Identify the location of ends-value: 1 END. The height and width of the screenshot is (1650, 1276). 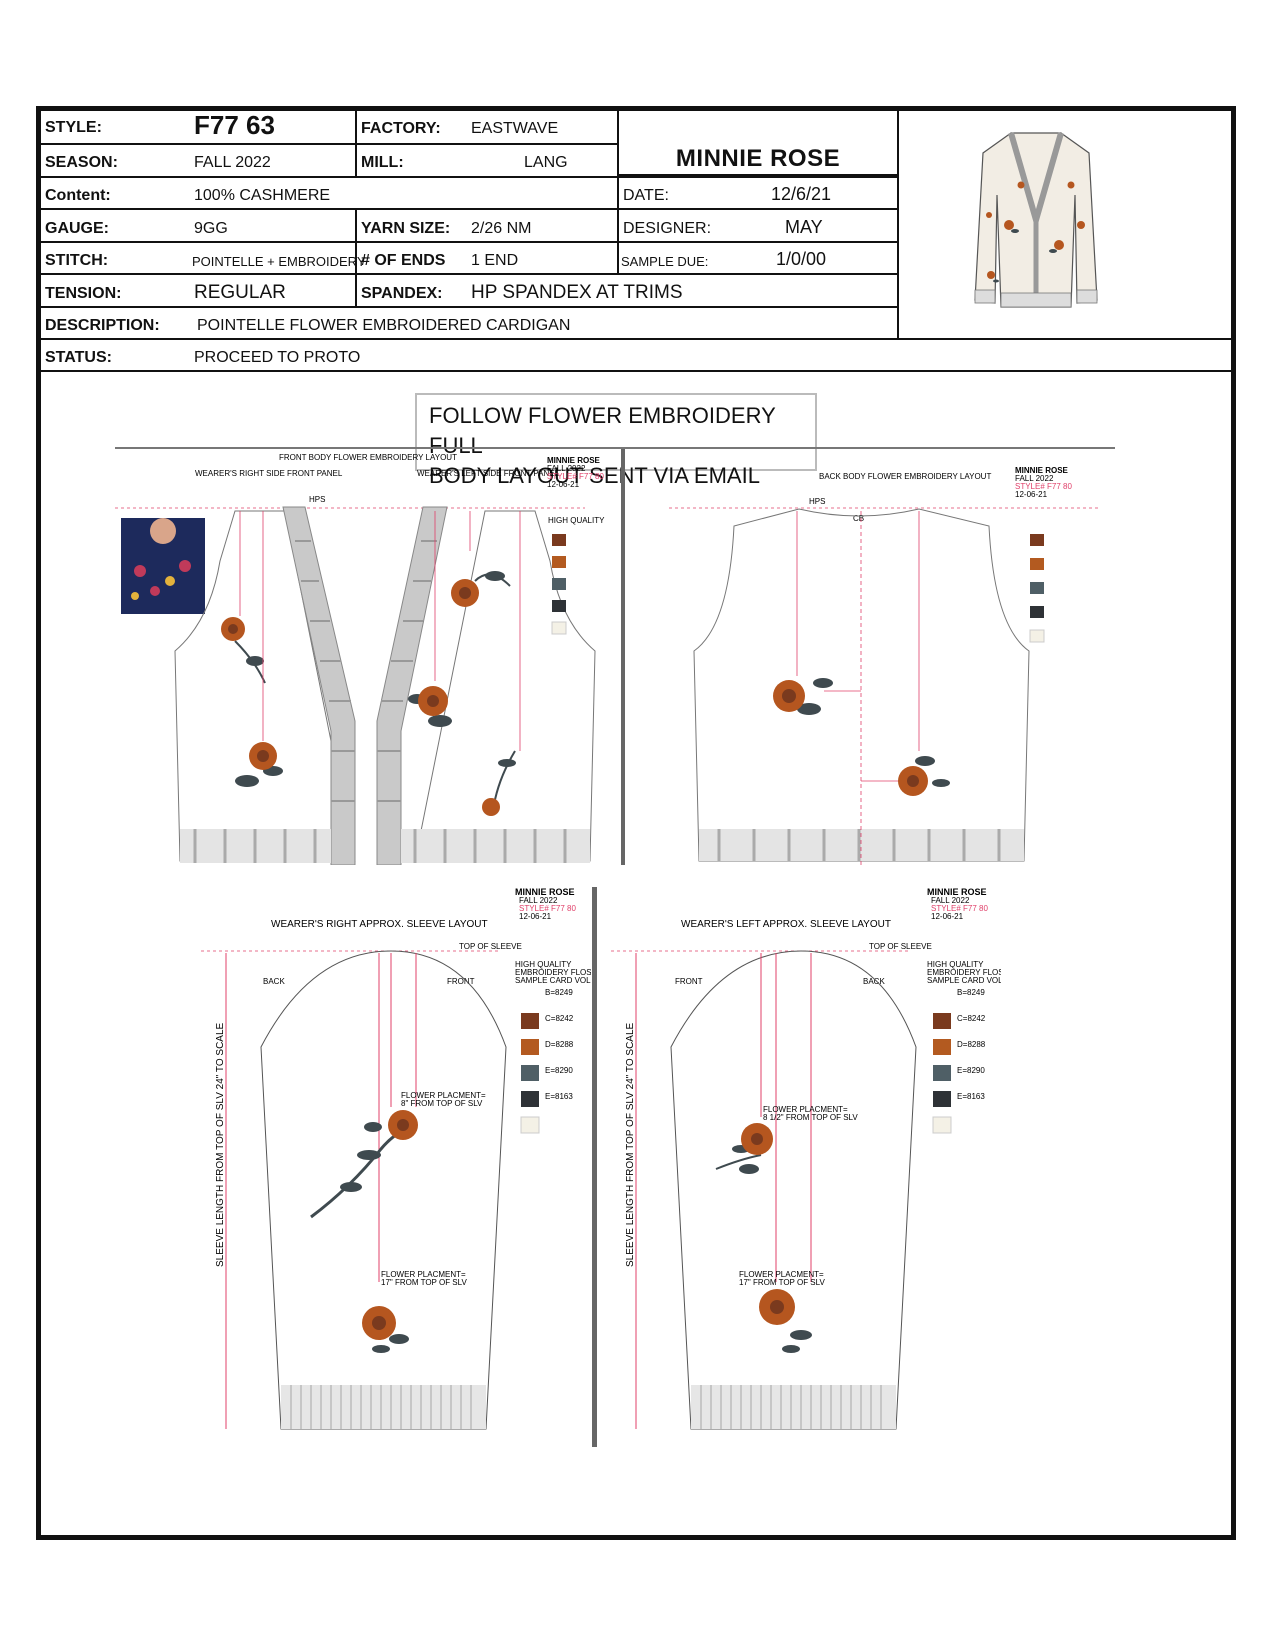
(495, 260).